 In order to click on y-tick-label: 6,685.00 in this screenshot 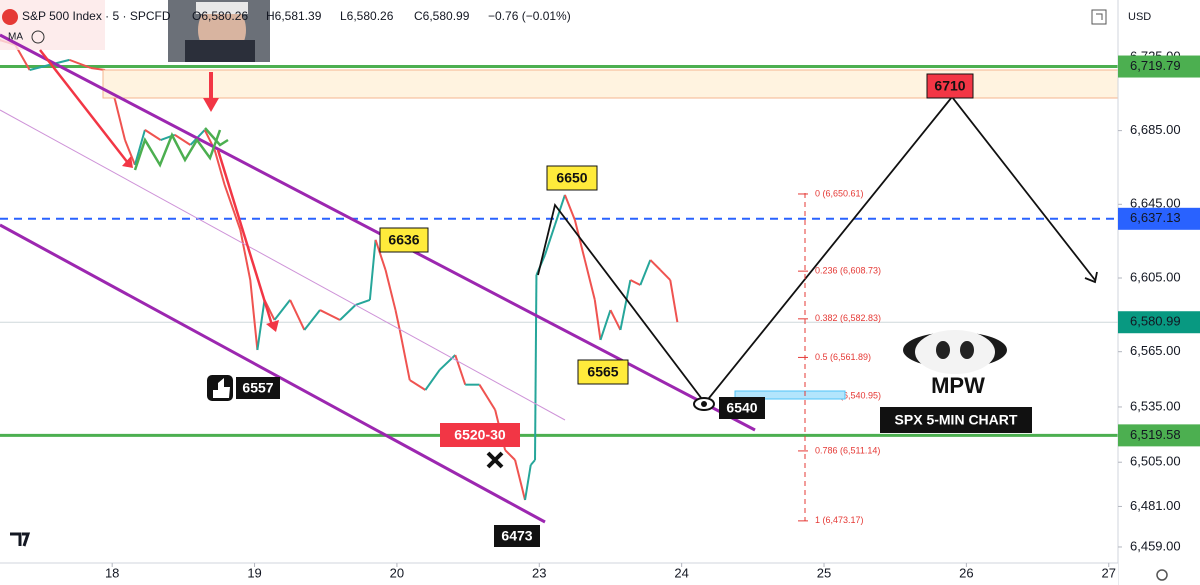, I will do `click(1155, 129)`.